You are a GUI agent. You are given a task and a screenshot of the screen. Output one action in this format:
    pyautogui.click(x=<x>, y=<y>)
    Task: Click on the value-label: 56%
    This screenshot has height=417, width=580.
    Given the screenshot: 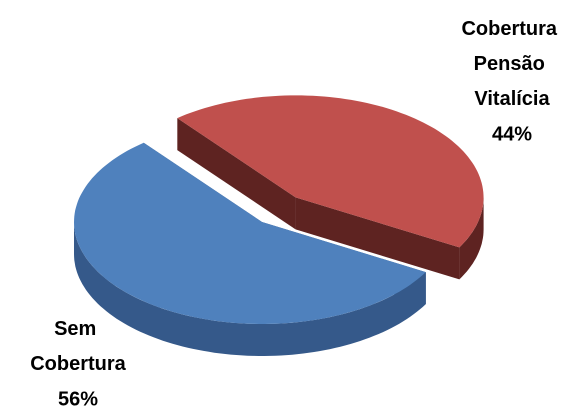 What is the action you would take?
    pyautogui.click(x=78, y=399)
    